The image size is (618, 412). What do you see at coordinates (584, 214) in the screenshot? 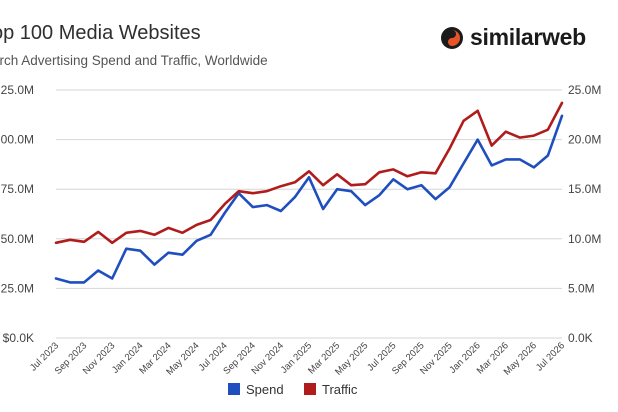
I see `y-axis-right: 0.0K 5.0M 10.0M 15.0M 20.0M 25.0M` at bounding box center [584, 214].